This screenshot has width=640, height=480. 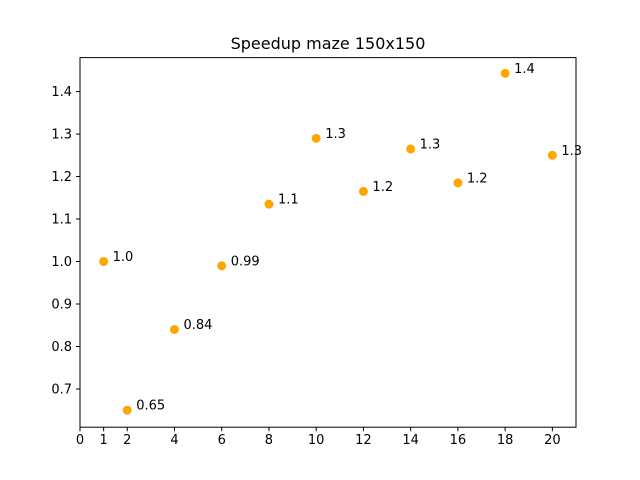 What do you see at coordinates (61, 92) in the screenshot?
I see `y-tick-label: 1.4` at bounding box center [61, 92].